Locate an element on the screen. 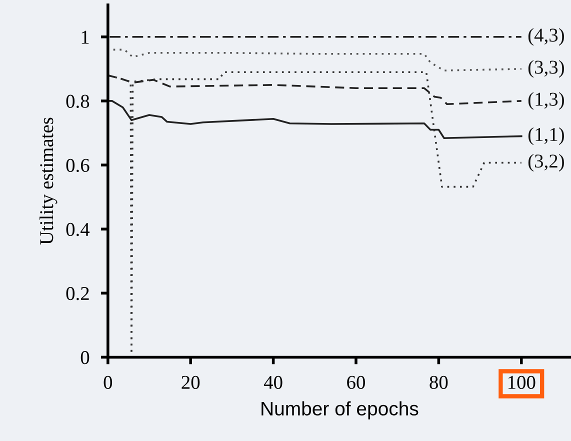 This screenshot has width=571, height=441. y-tick-label: 0.4 is located at coordinates (78, 229).